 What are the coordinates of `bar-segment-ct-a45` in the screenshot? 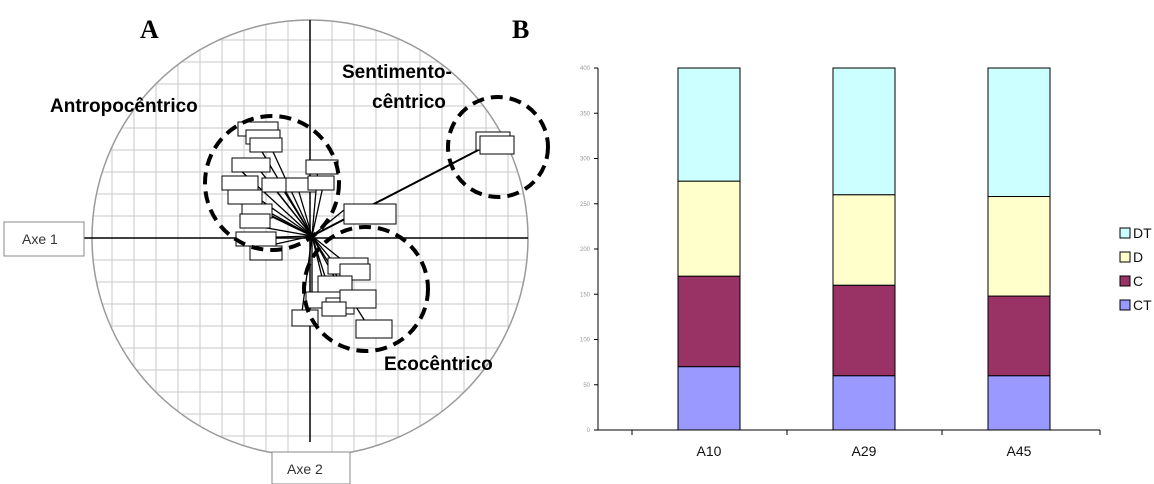 It's located at (1019, 403).